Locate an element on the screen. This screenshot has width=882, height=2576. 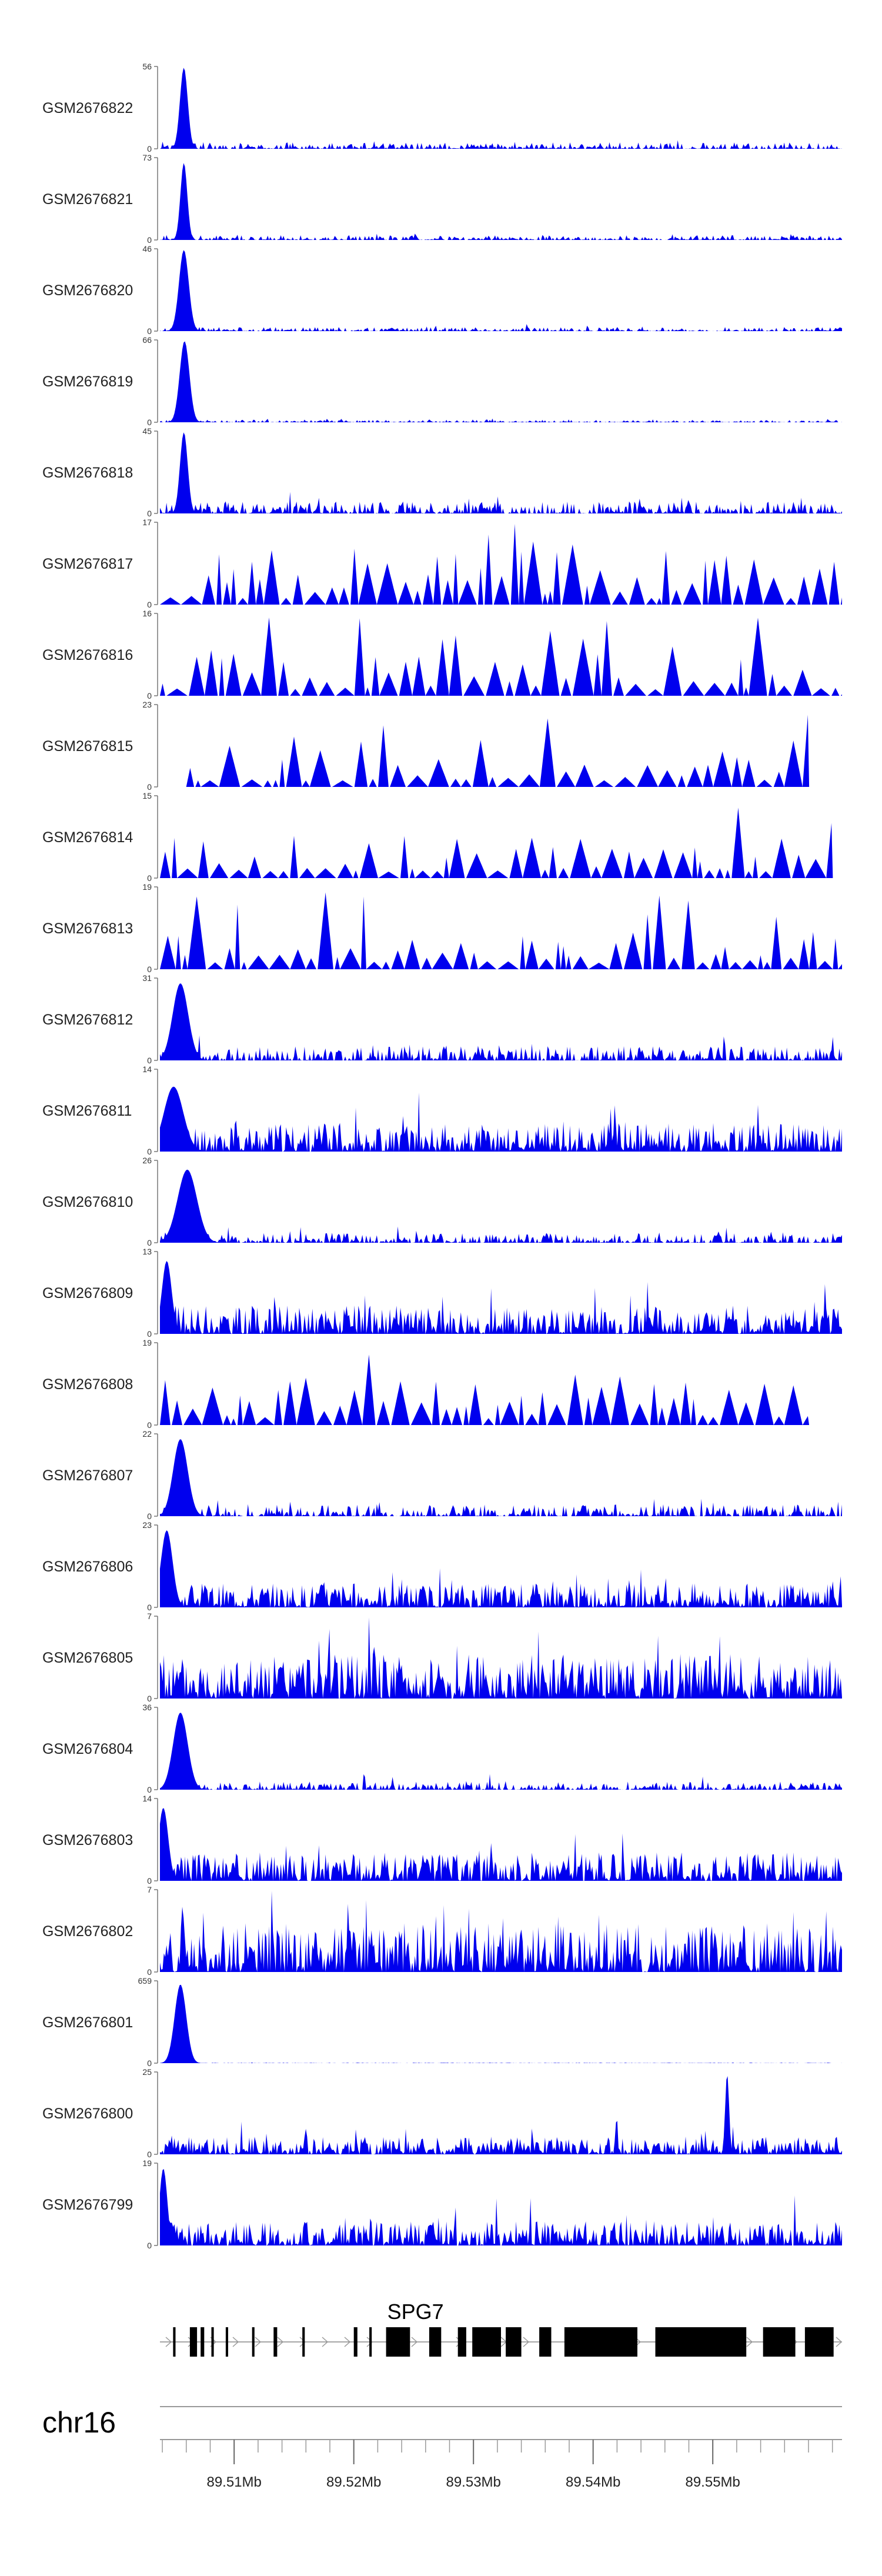
track-ymax-label: 45 is located at coordinates (147, 431).